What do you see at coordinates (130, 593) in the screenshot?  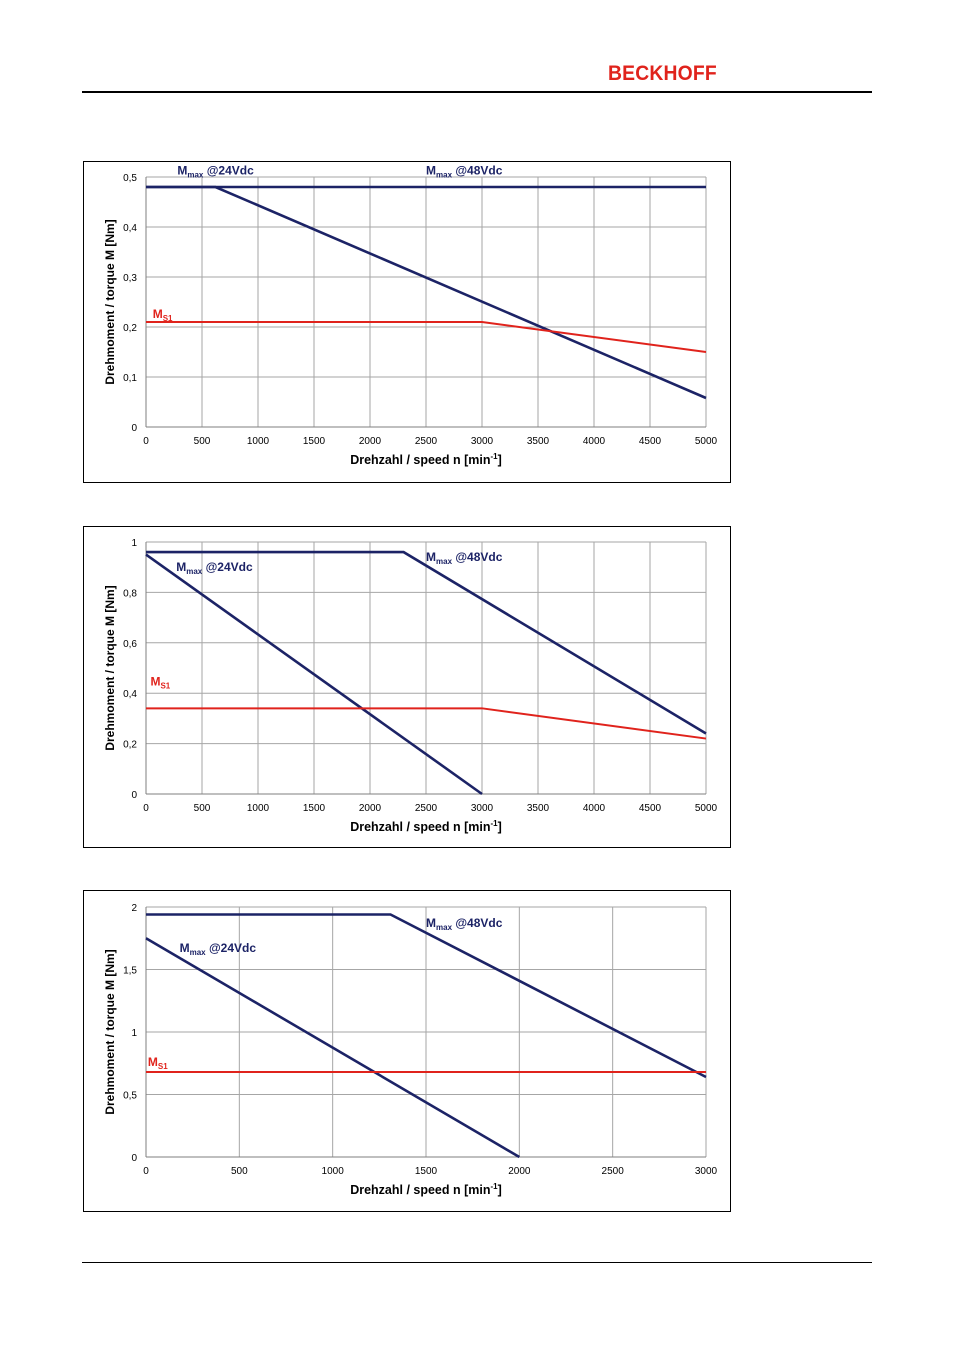 I see `y-tick-label: 0,8` at bounding box center [130, 593].